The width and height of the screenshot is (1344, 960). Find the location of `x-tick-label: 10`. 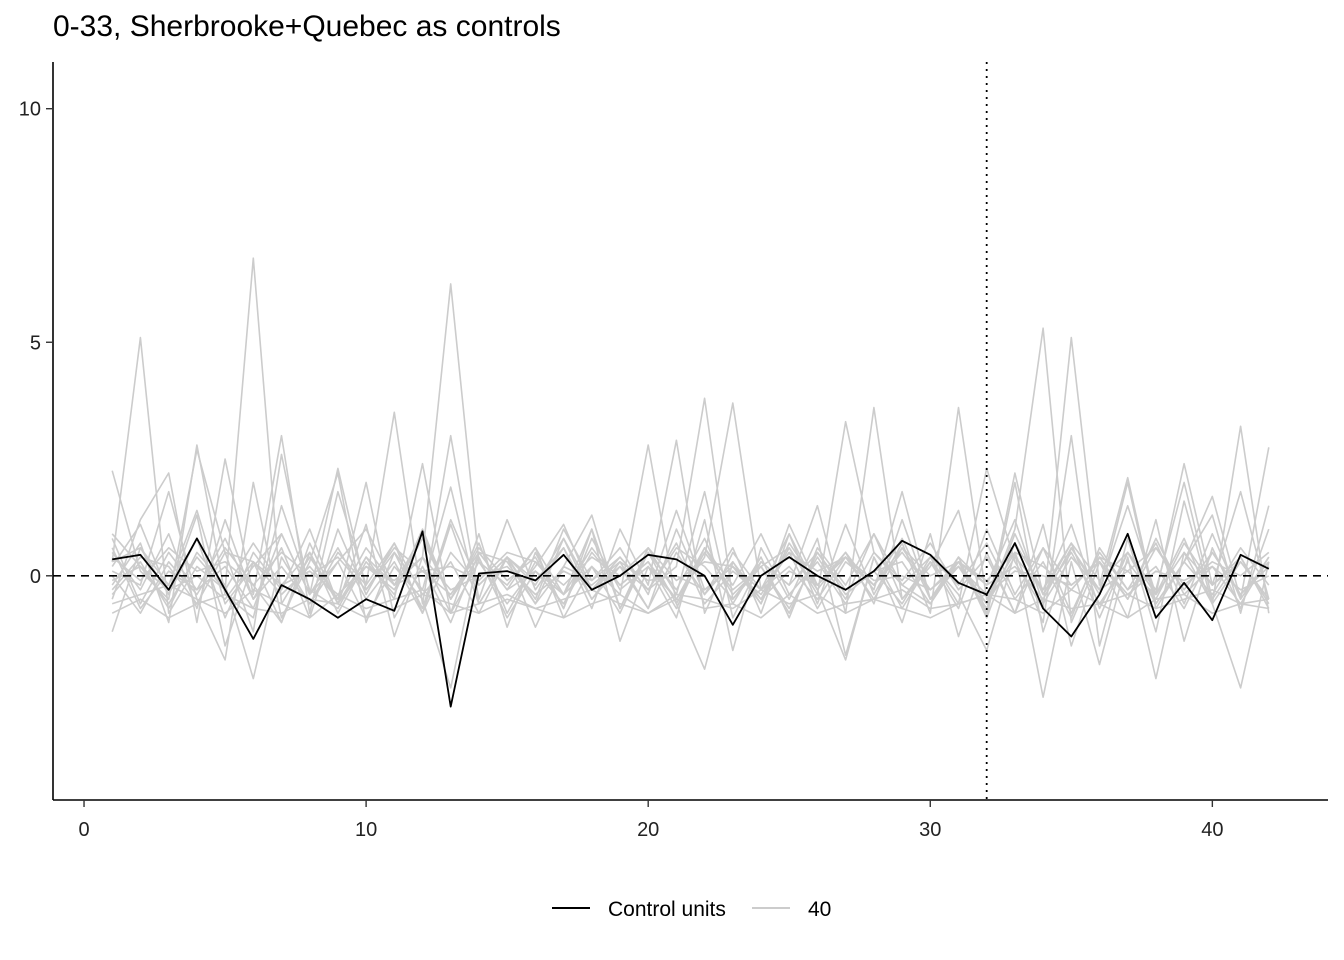

x-tick-label: 10 is located at coordinates (366, 830).